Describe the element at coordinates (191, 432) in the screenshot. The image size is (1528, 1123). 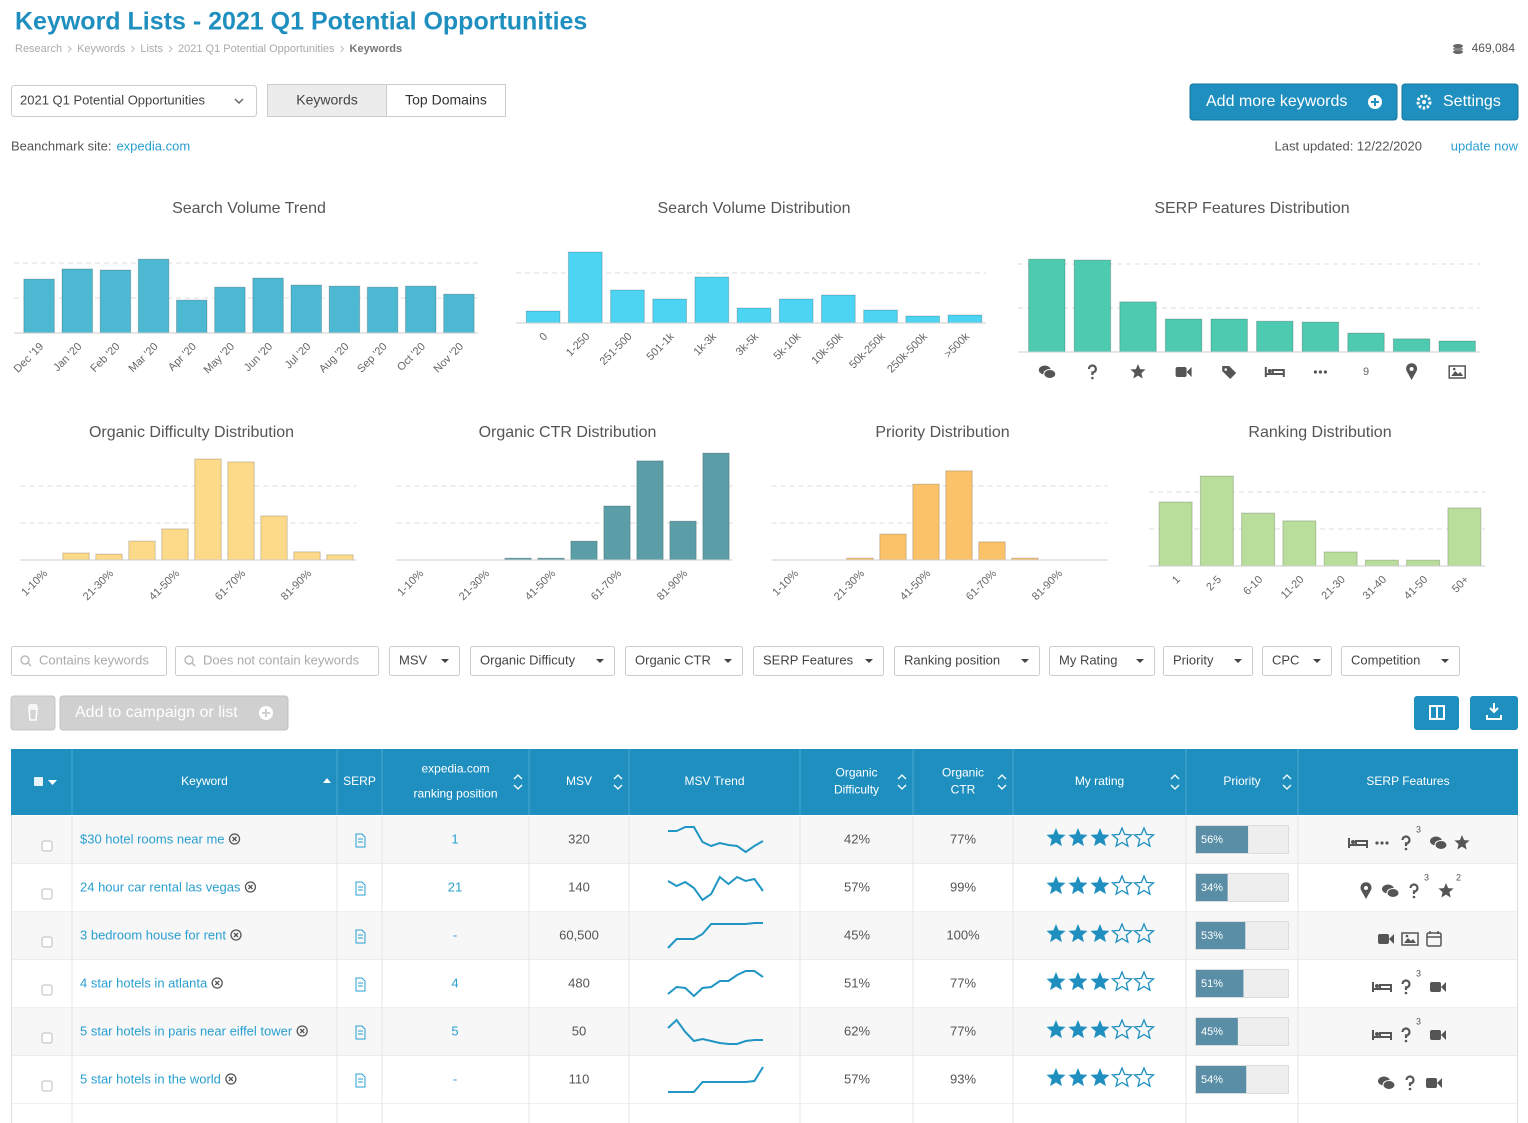
I see `chart-title: Organic Difficulty Distribution` at that location.